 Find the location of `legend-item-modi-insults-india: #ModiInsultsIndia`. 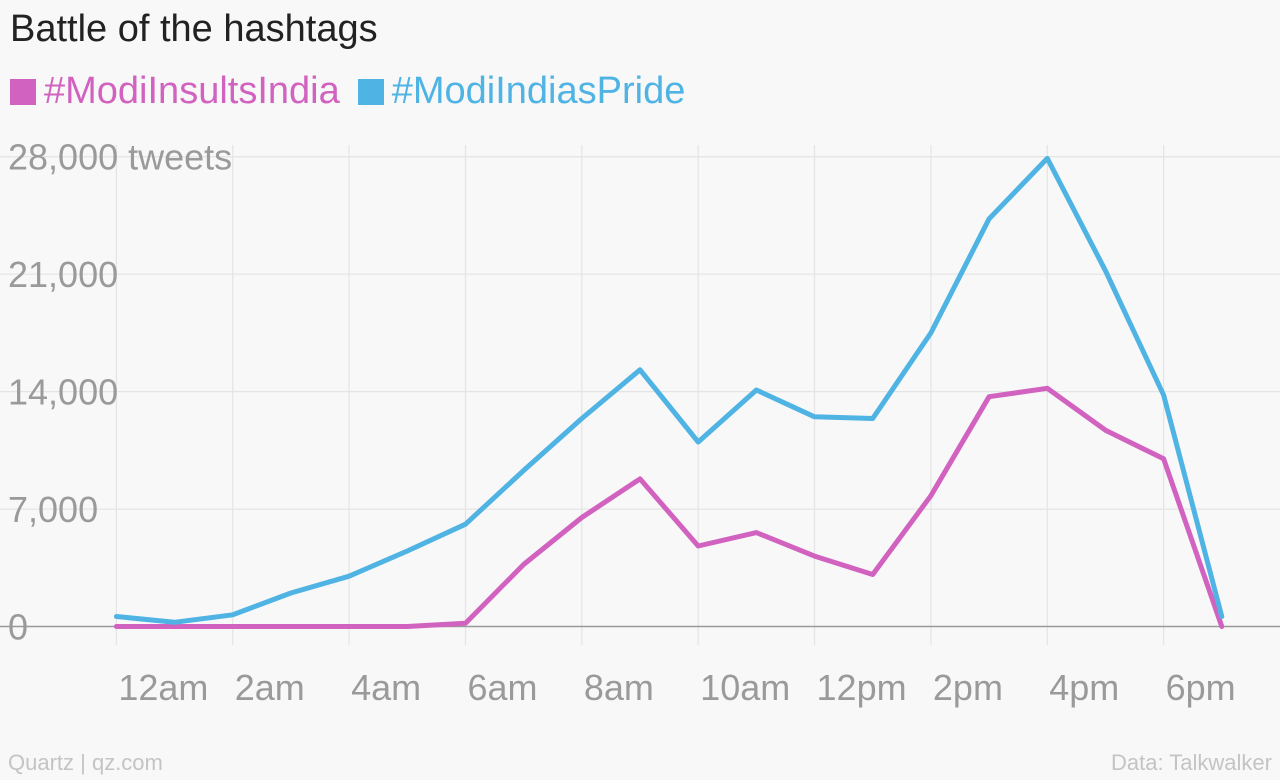

legend-item-modi-insults-india: #ModiInsultsIndia is located at coordinates (175, 91).